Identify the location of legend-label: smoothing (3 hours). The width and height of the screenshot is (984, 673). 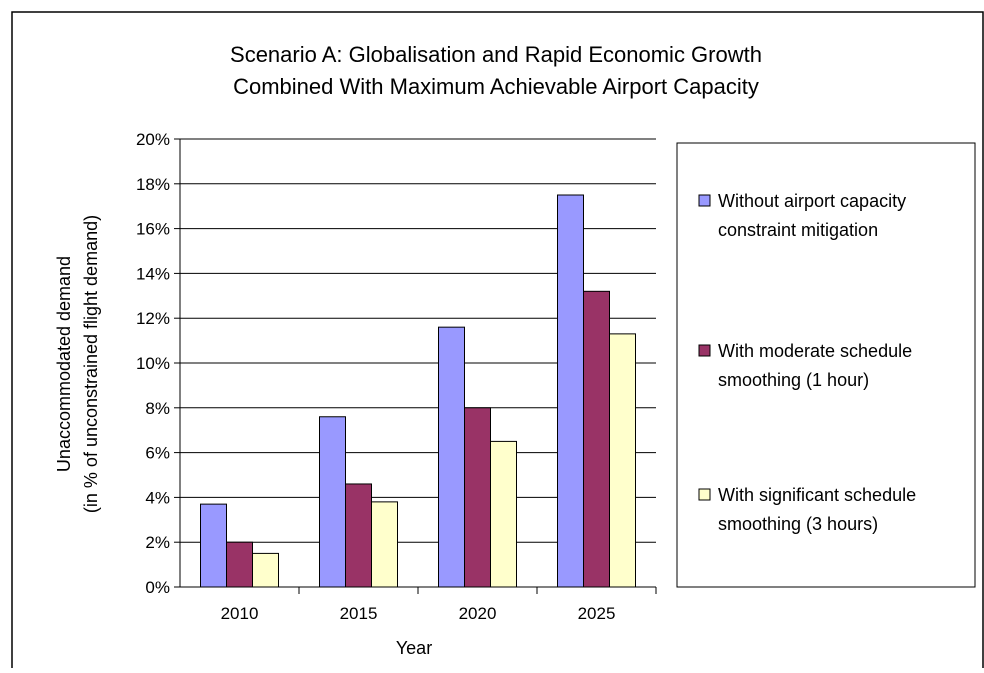
(798, 524).